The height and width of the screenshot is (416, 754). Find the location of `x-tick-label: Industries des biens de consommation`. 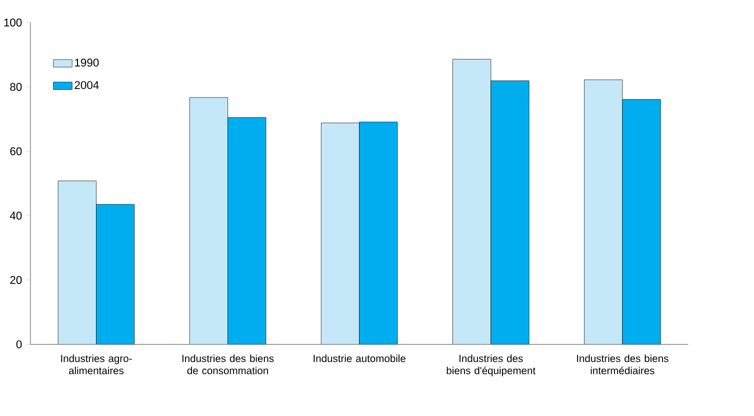

x-tick-label: Industries des biens de consommation is located at coordinates (228, 364).